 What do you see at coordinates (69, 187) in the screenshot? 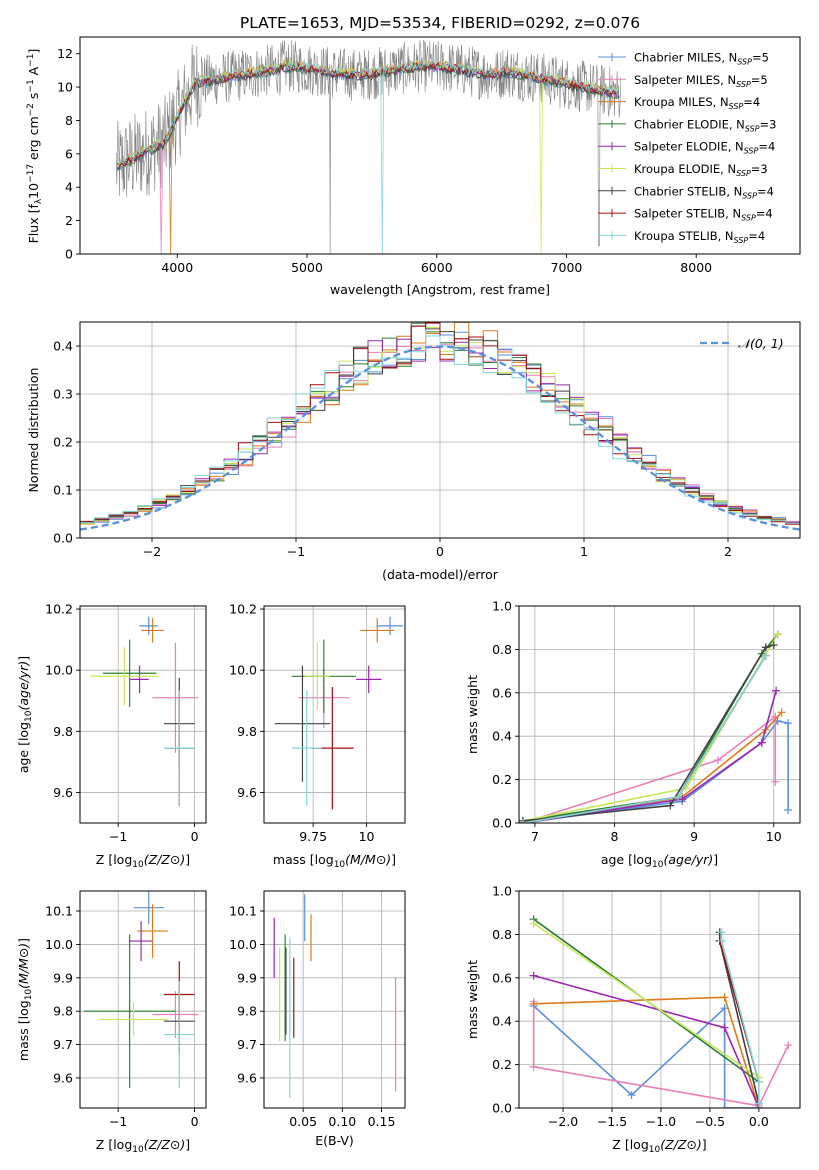
I see `y-tick-label: 4` at bounding box center [69, 187].